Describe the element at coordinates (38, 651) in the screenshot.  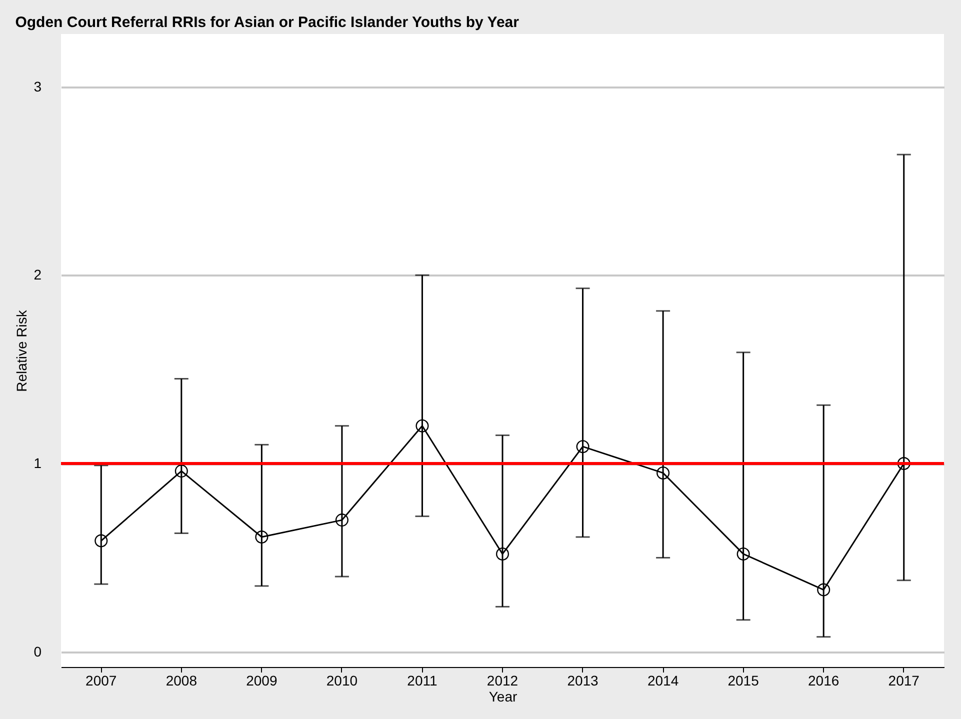
I see `y-tick-label: 0` at that location.